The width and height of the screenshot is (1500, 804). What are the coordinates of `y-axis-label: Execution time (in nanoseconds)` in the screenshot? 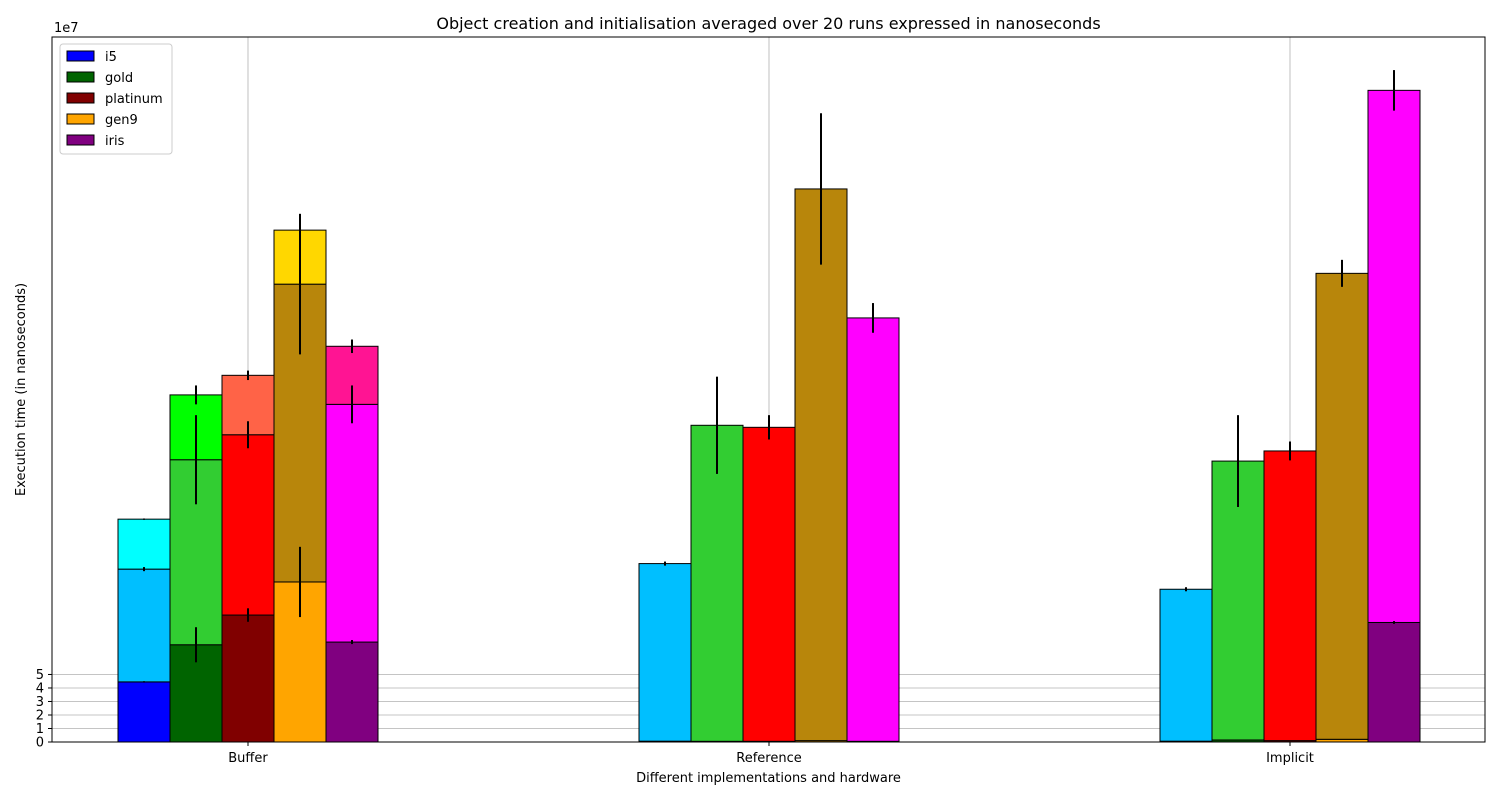 It's located at (21, 389).